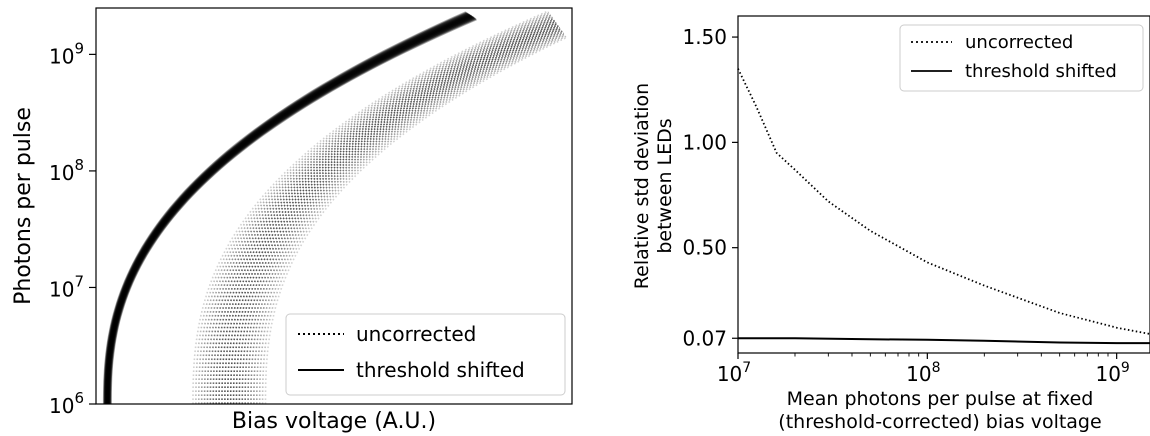 This screenshot has width=1150, height=436. What do you see at coordinates (665, 185) in the screenshot?
I see `right-y-axis-label-line2: between LEDs` at bounding box center [665, 185].